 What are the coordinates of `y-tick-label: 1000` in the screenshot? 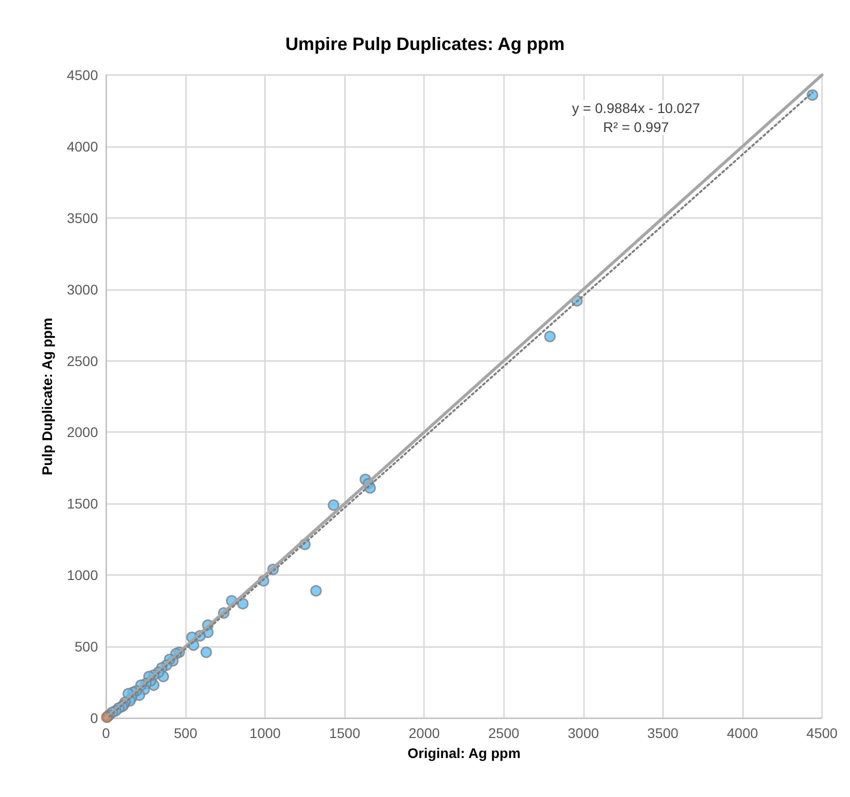 It's located at (82, 575).